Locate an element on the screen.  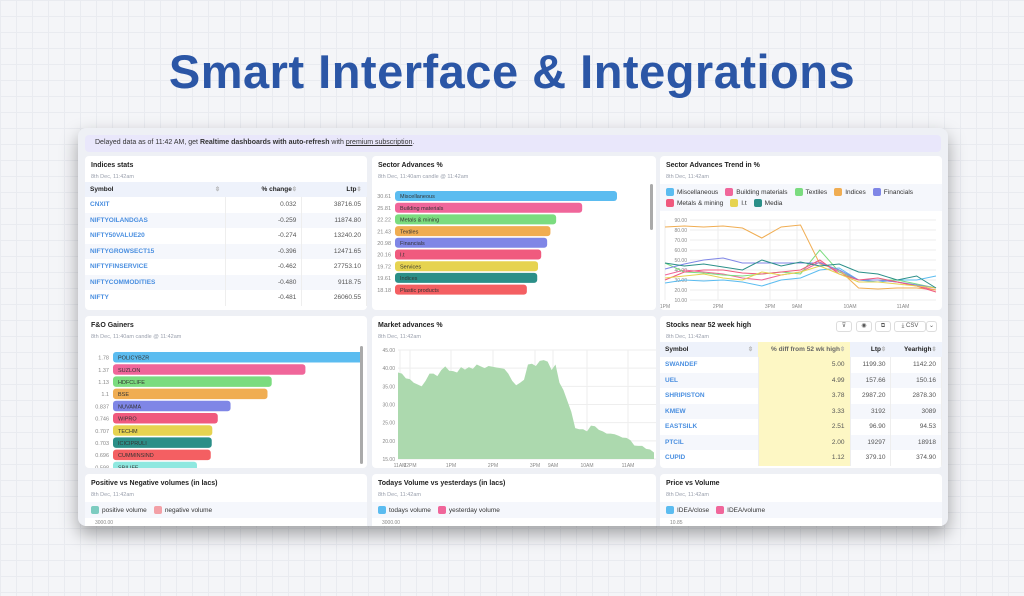
legend-item: IDEA/volume is located at coordinates (740, 510).